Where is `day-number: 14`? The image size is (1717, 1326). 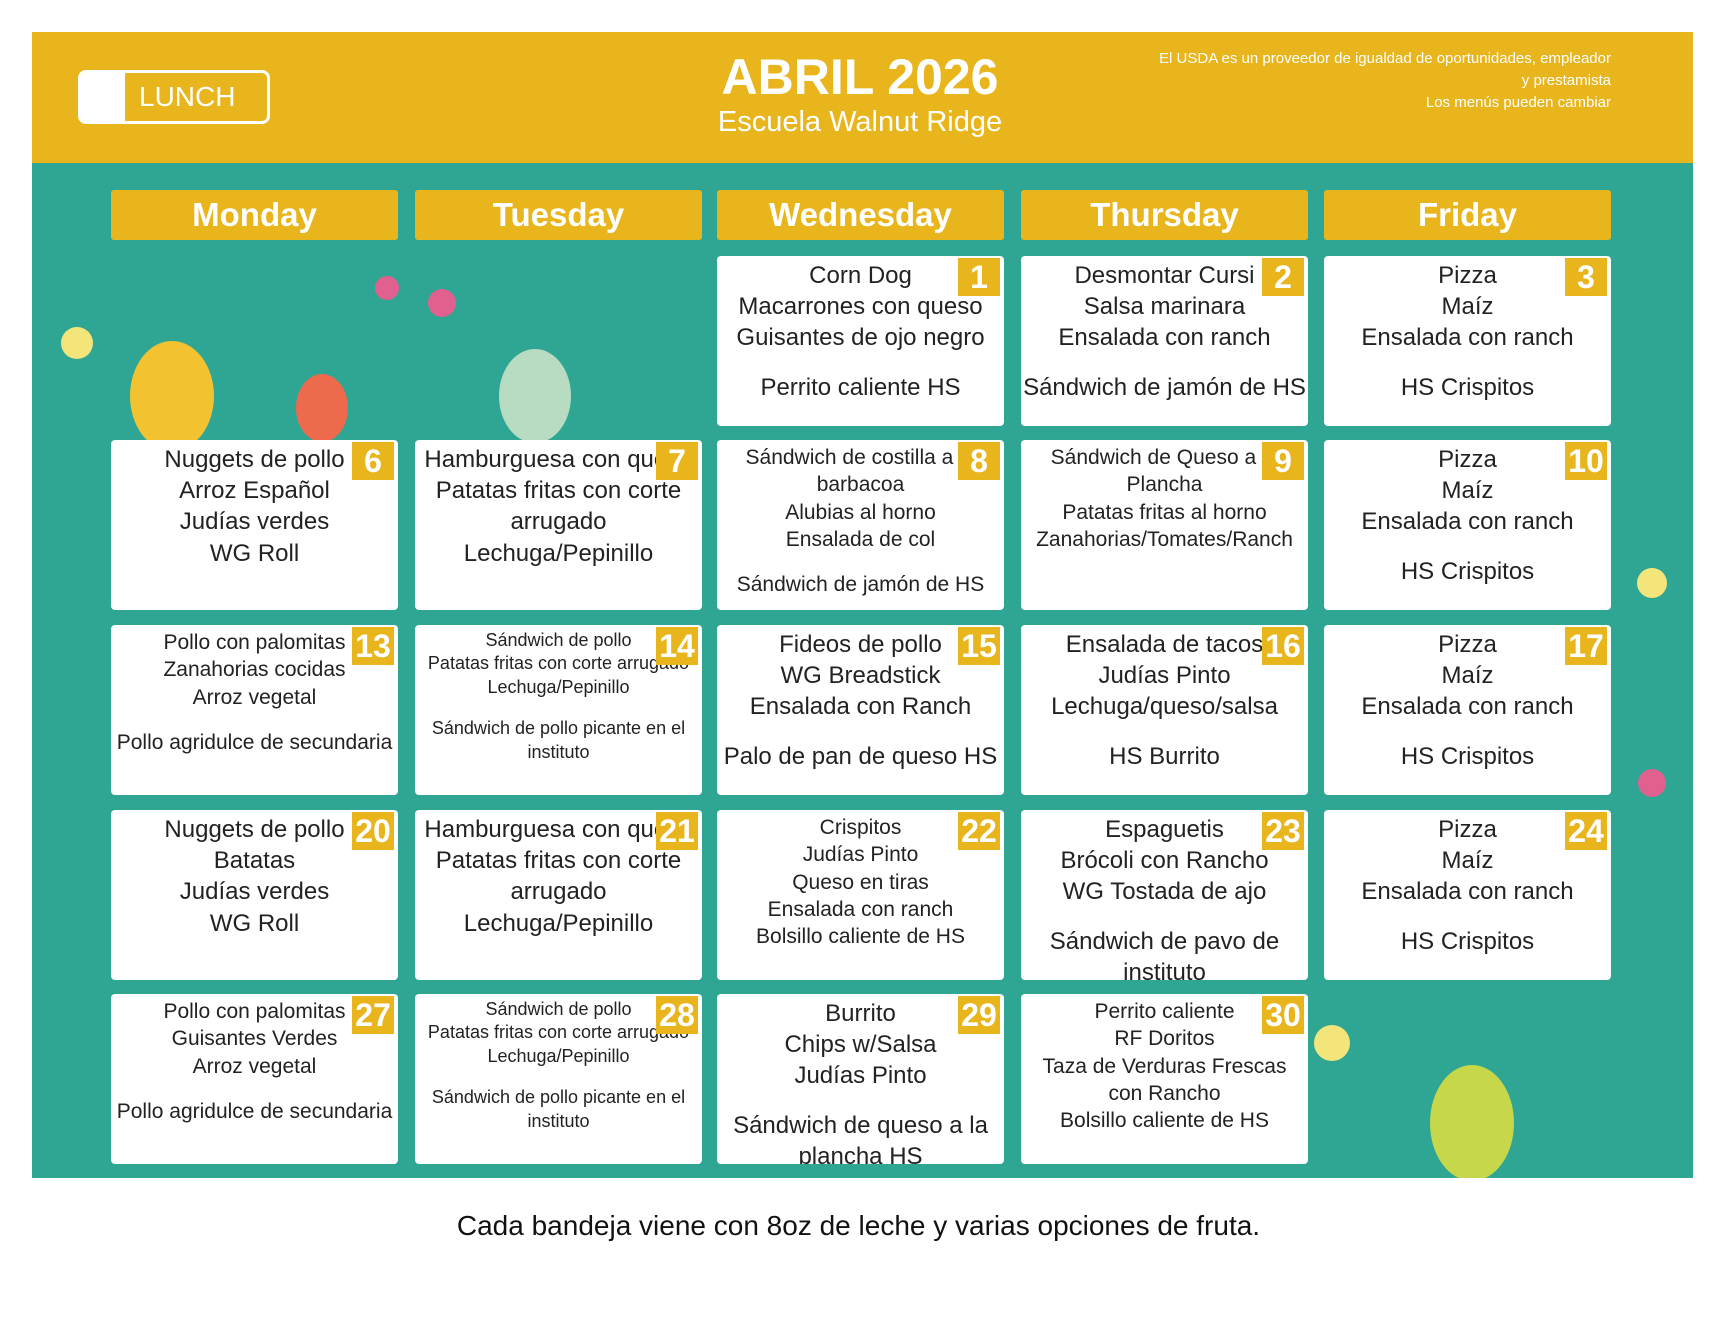
day-number: 14 is located at coordinates (677, 646).